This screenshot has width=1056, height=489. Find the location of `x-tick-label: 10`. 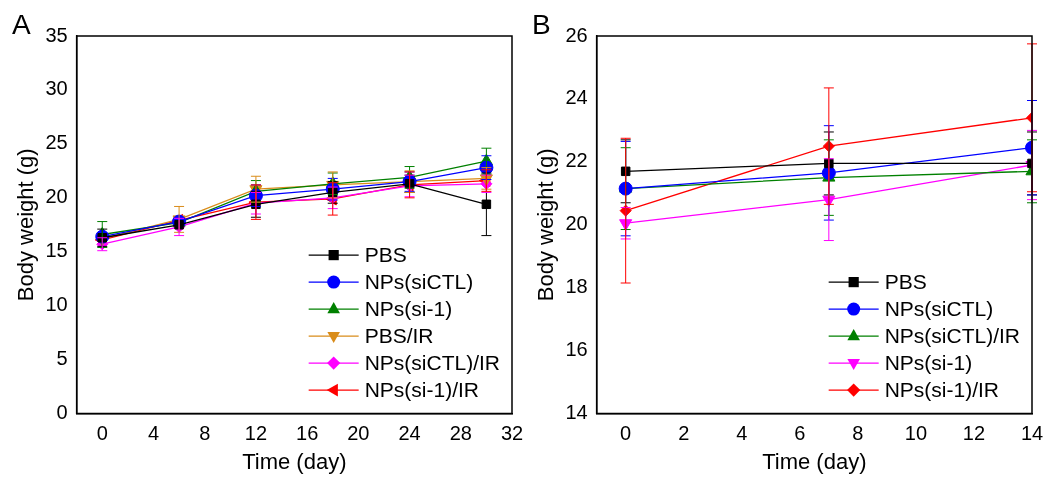

x-tick-label: 10 is located at coordinates (916, 433).